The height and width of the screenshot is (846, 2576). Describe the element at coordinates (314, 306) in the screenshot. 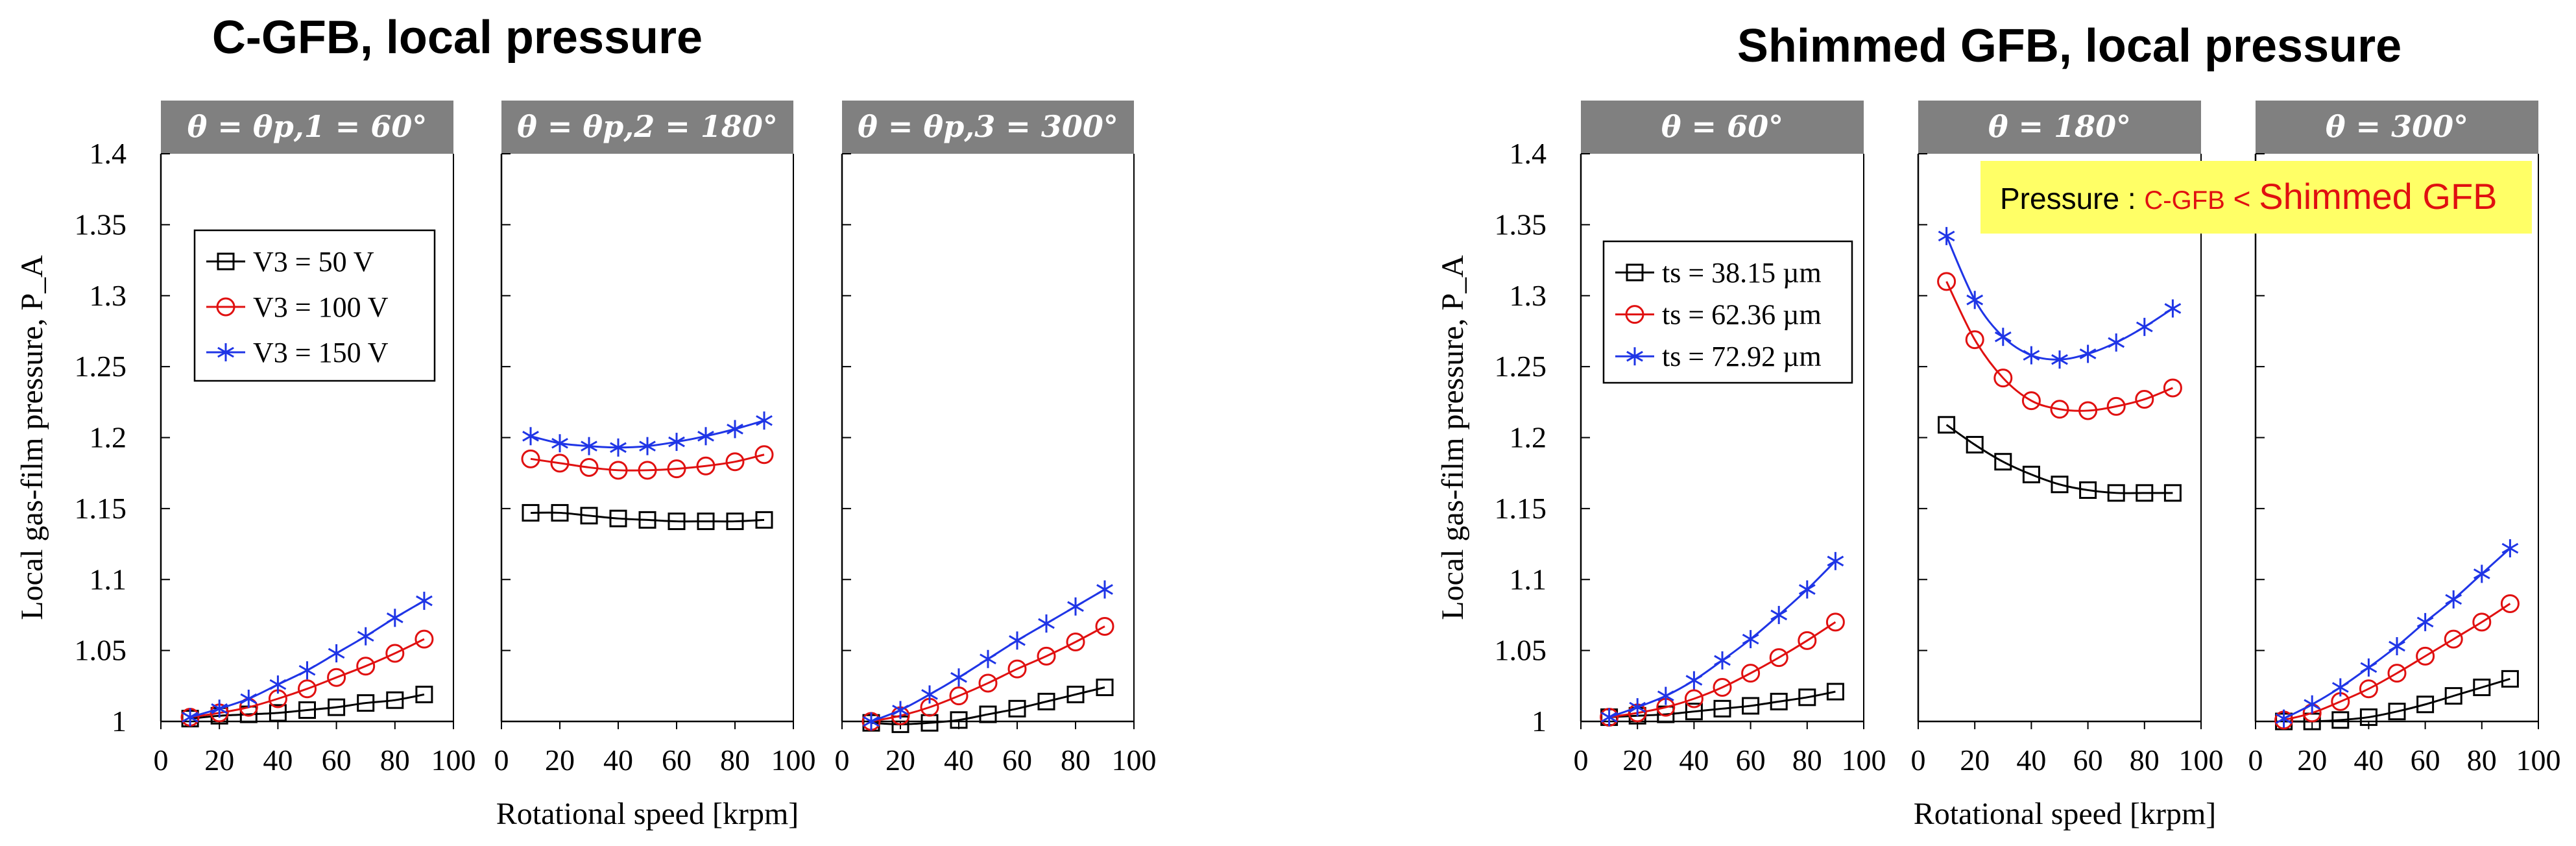

I see `legend: V3 = 50 V V3 = 100 V V3 = 150 V` at that location.